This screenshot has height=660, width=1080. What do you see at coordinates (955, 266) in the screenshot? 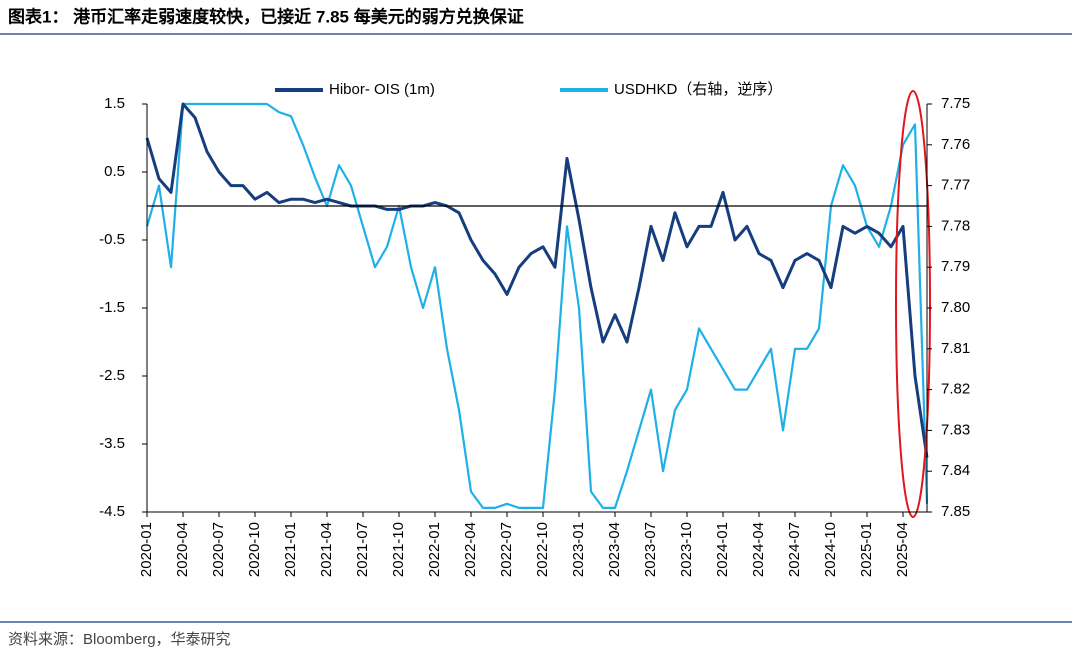
I see `y2-tick-label: 7.79` at bounding box center [955, 266].